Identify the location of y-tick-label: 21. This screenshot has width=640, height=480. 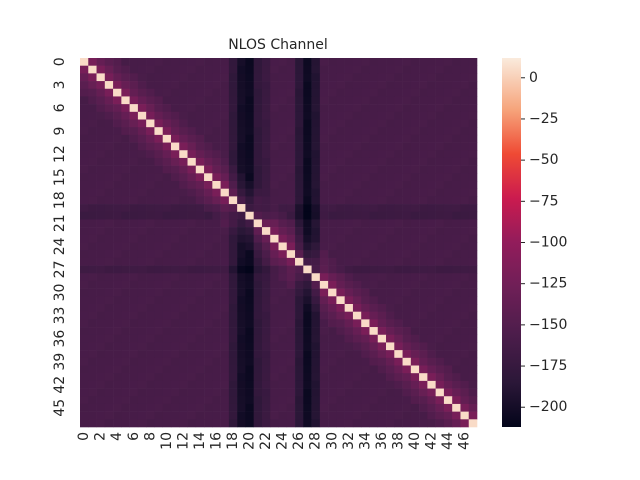
(60, 223).